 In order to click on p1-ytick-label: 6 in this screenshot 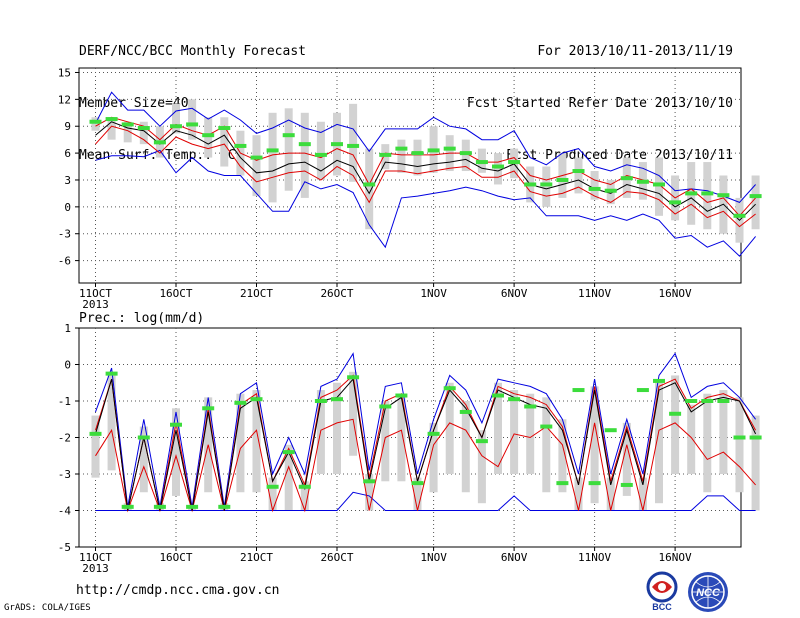, I will do `click(67, 153)`.